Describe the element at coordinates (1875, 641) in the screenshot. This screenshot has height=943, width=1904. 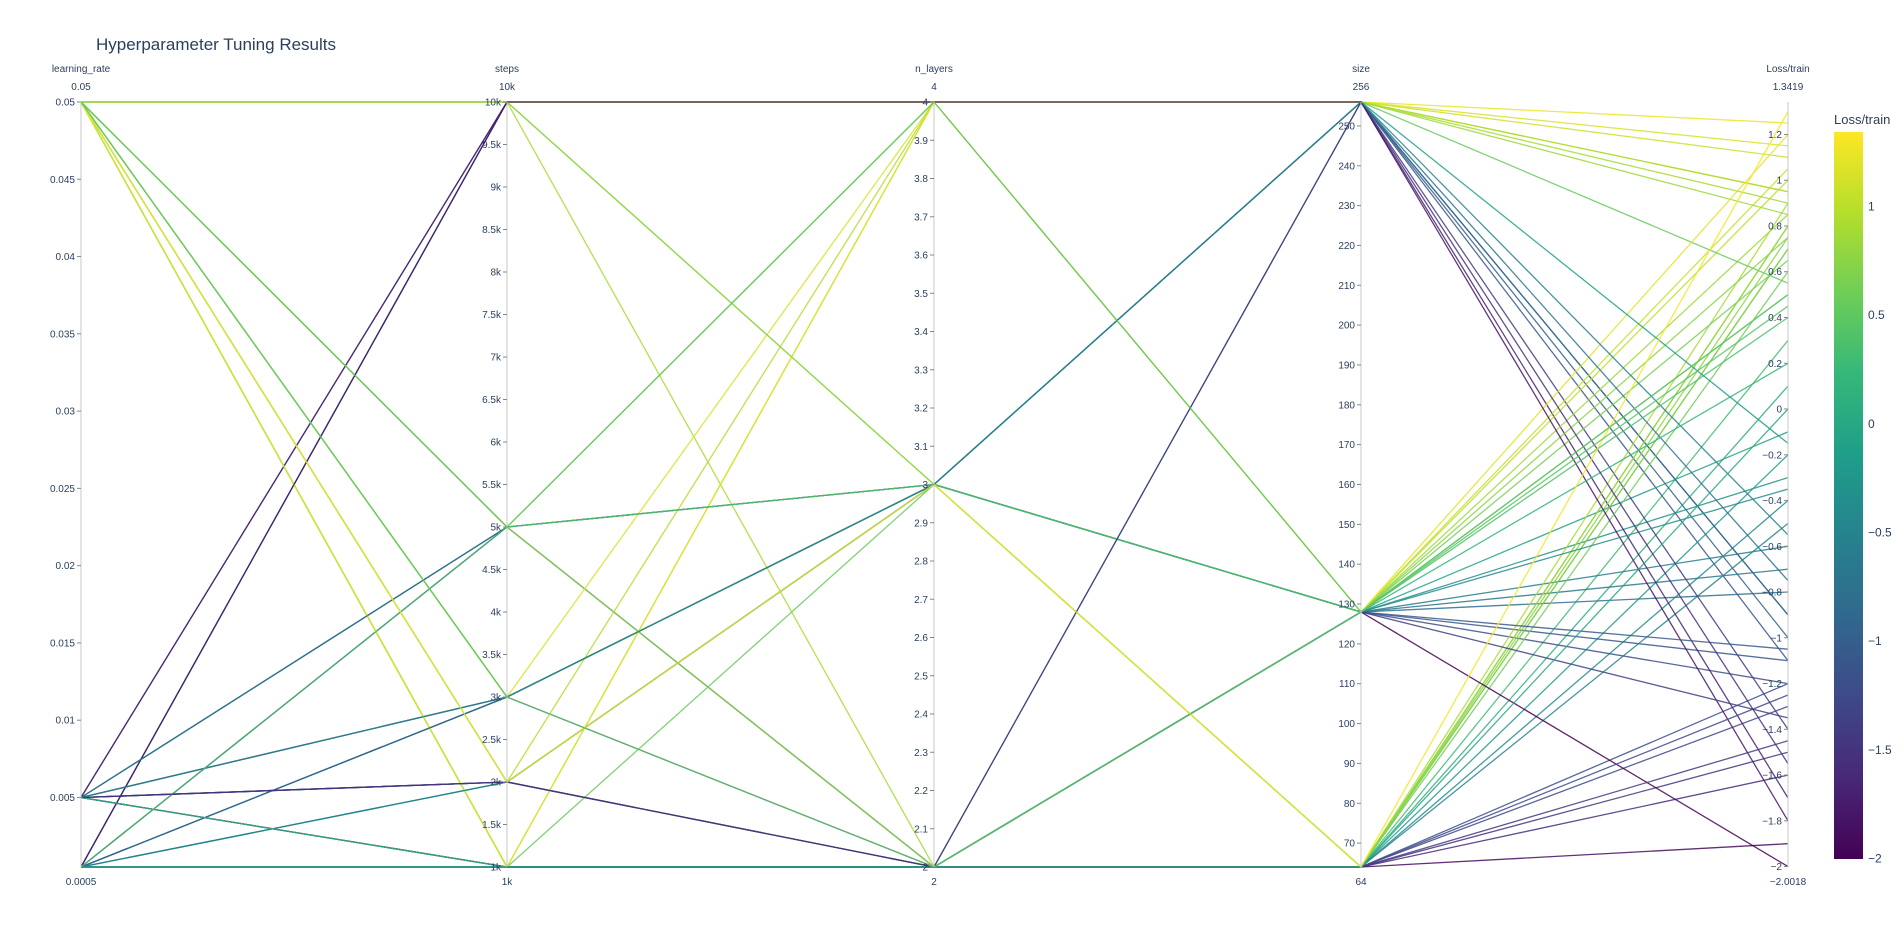
I see `colorbar-tick-label: −1` at that location.